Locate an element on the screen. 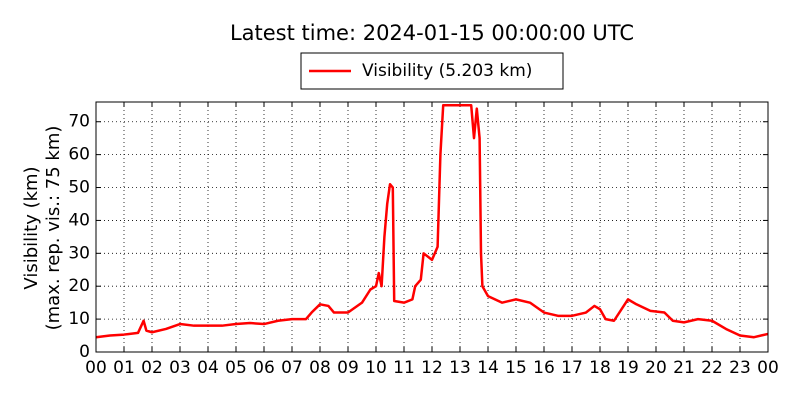 This screenshot has width=800, height=400. x-tick-label: 11 is located at coordinates (404, 368).